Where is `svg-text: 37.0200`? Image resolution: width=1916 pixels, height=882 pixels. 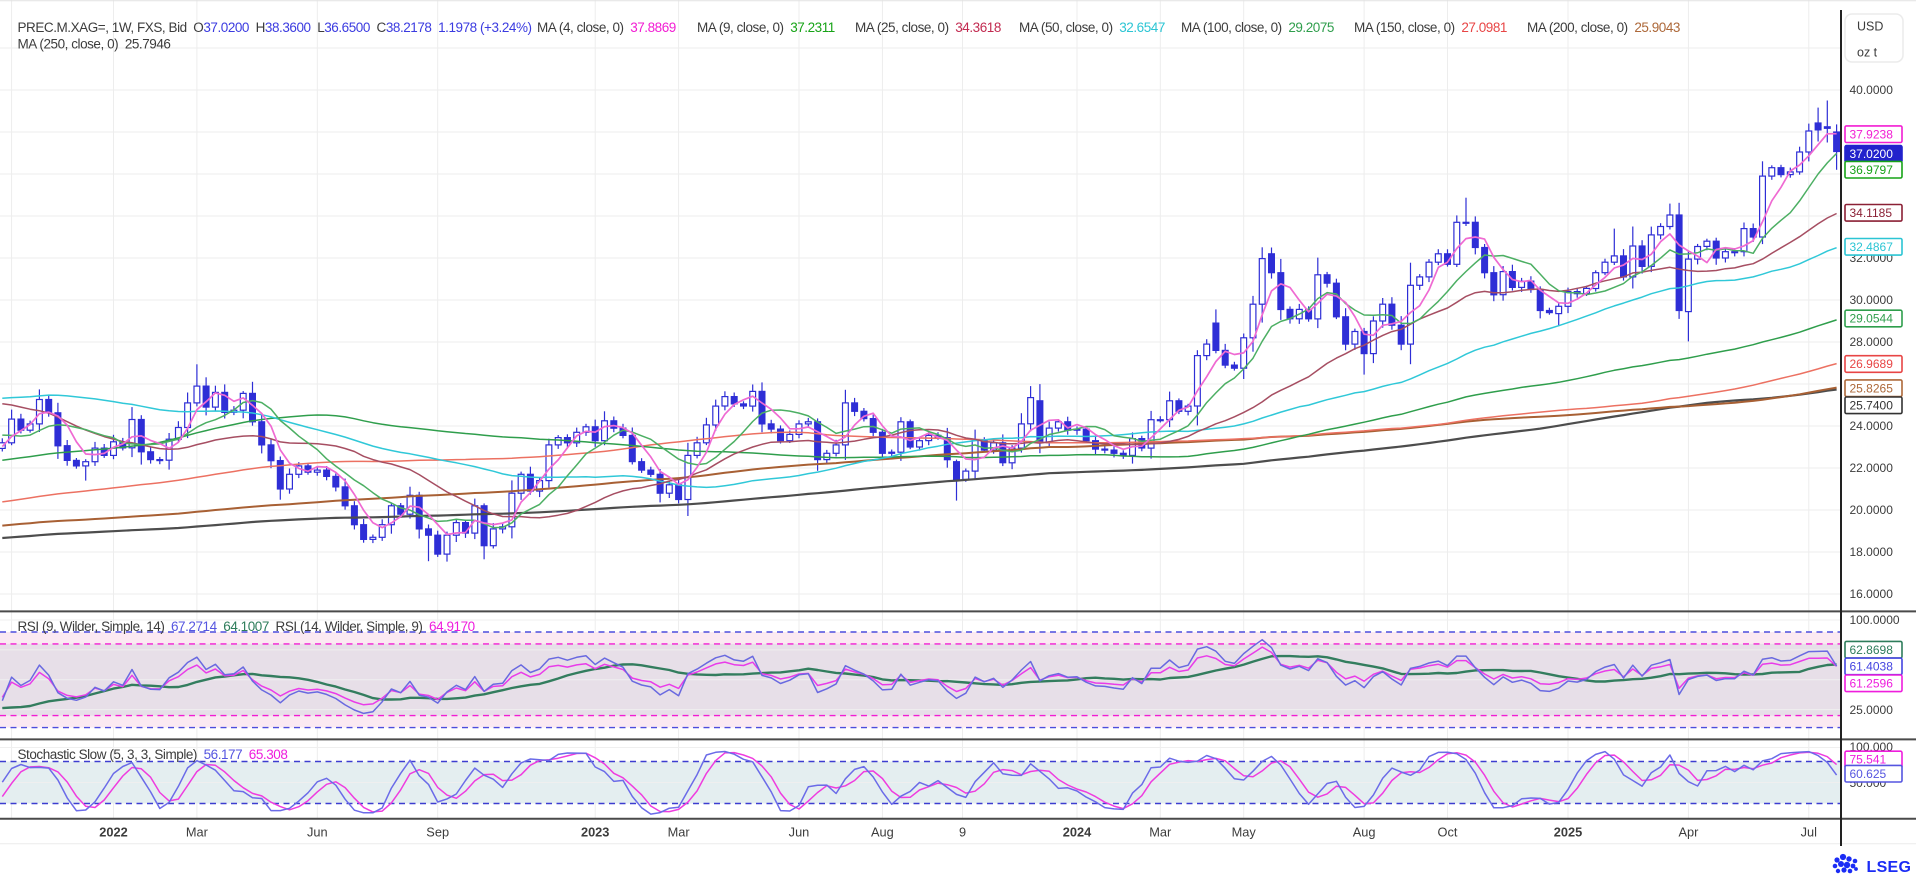 svg-text: 37.0200 is located at coordinates (1872, 154).